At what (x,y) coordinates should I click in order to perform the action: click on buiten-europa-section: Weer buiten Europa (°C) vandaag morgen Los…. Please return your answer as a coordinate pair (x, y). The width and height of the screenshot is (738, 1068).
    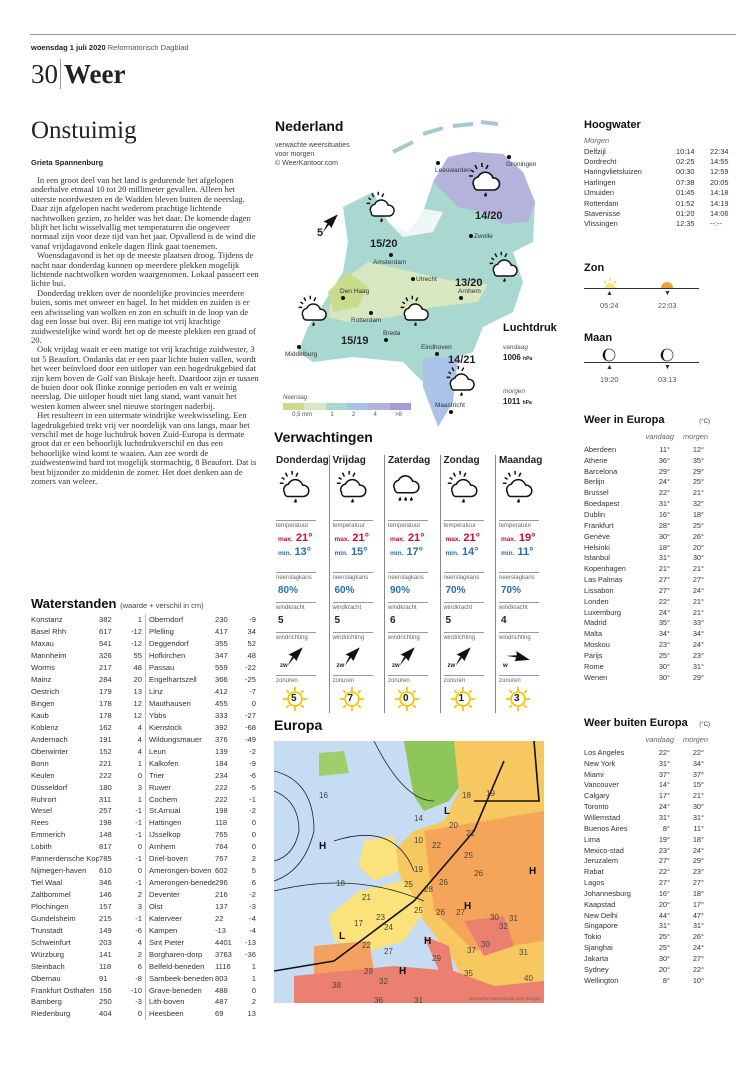
    Looking at the image, I should click on (647, 851).